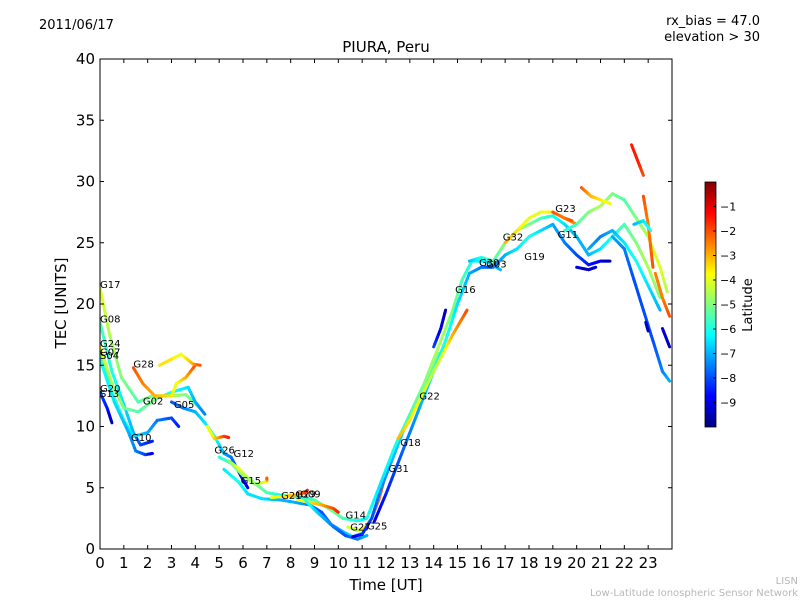 This screenshot has height=600, width=800. What do you see at coordinates (568, 235) in the screenshot?
I see `satellite-label-g11: G11` at bounding box center [568, 235].